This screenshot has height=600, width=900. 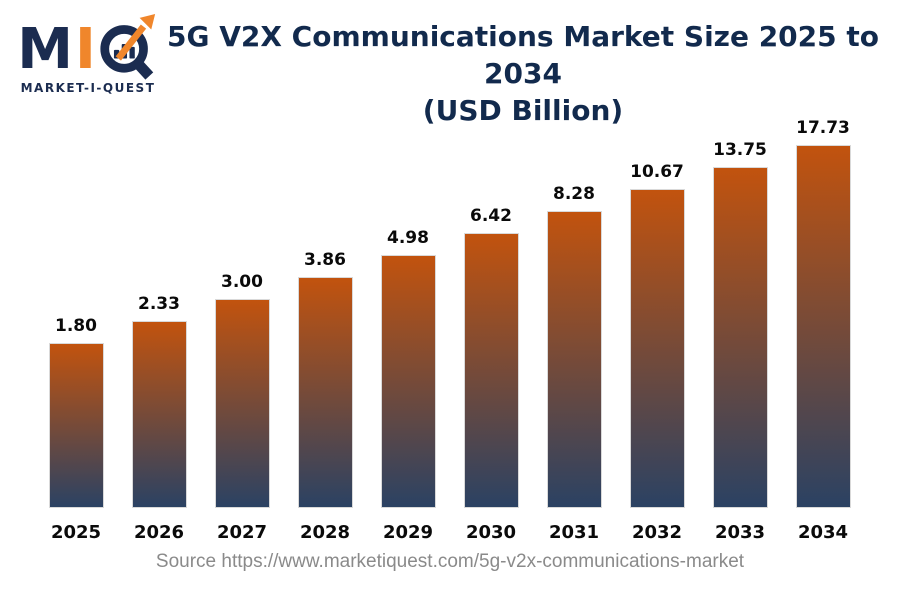 What do you see at coordinates (823, 326) in the screenshot?
I see `bar-2034` at bounding box center [823, 326].